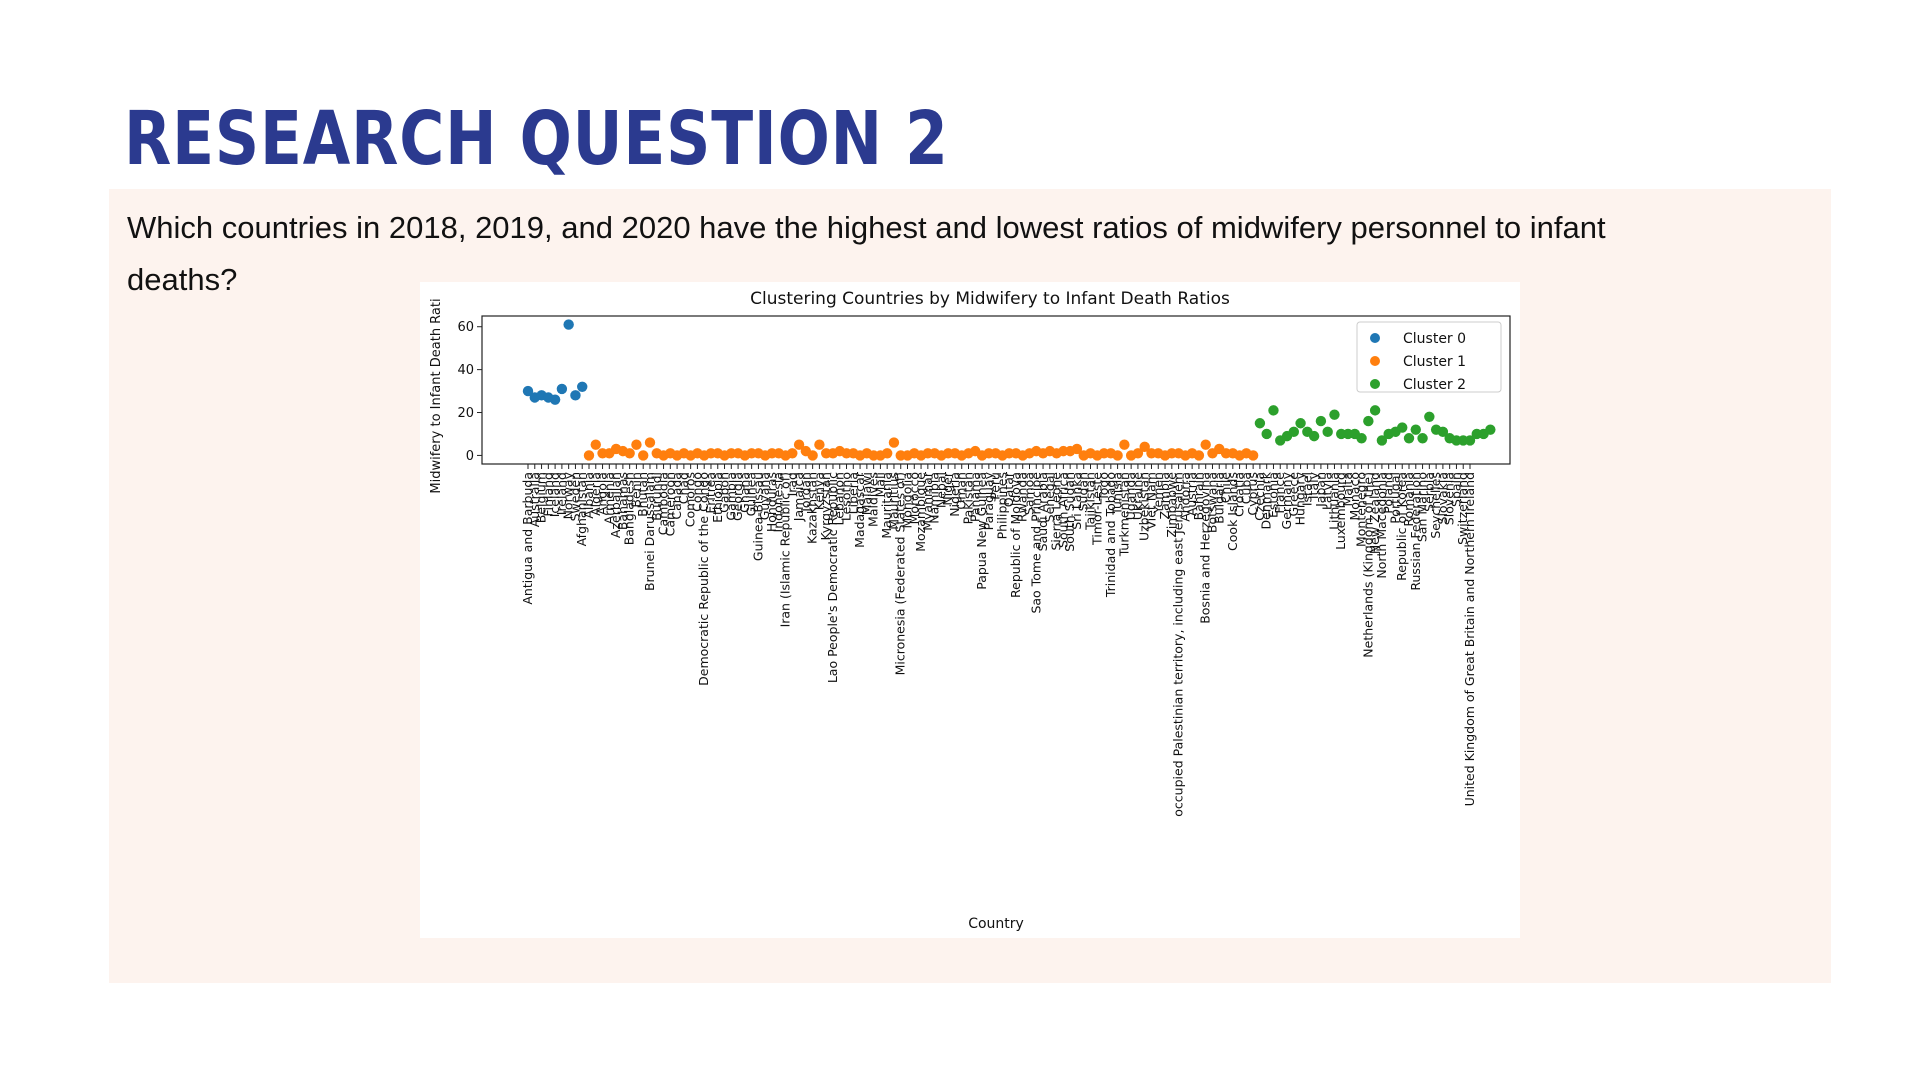  I want to click on x-tick-label: Monaco, so click(1354, 496).